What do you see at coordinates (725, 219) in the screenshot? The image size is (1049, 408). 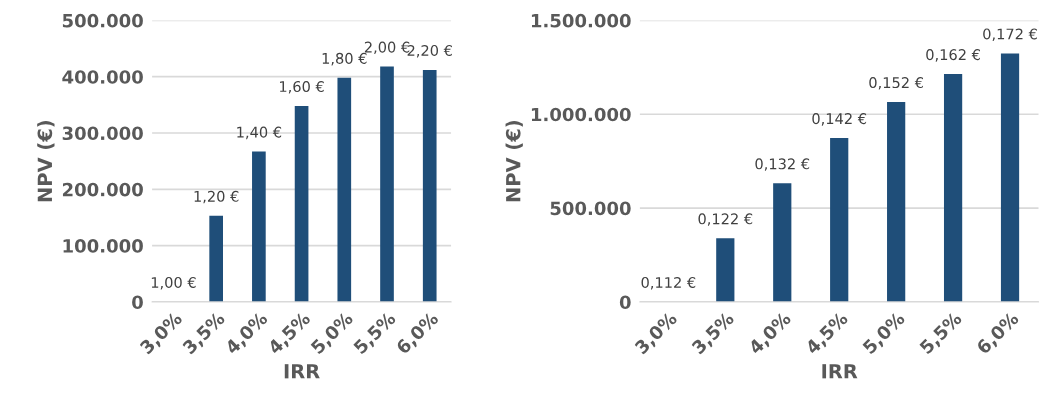 I see `annotation: 0,122 €` at bounding box center [725, 219].